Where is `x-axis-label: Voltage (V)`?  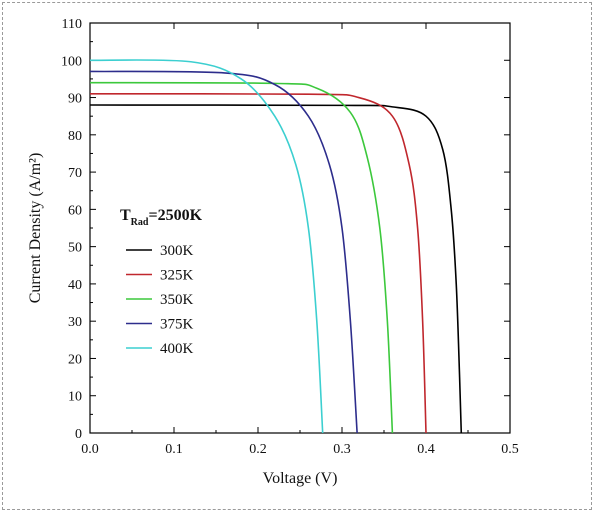 x-axis-label: Voltage (V) is located at coordinates (300, 478).